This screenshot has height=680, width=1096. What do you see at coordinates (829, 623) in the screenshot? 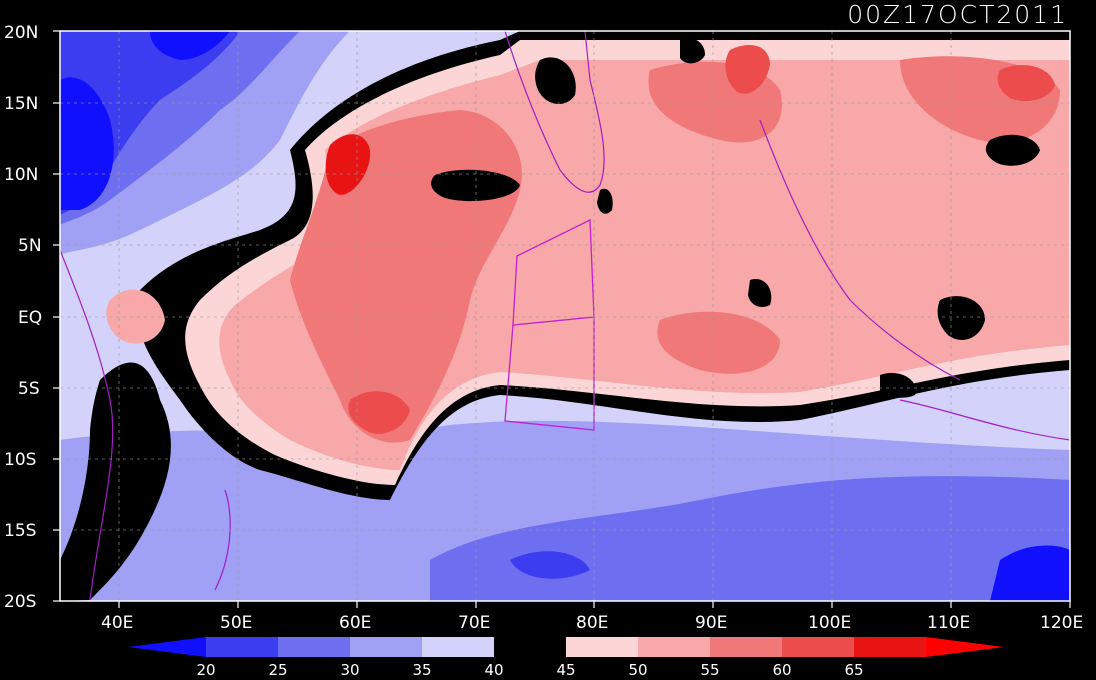
I see `lon-label: 100E` at bounding box center [829, 623].